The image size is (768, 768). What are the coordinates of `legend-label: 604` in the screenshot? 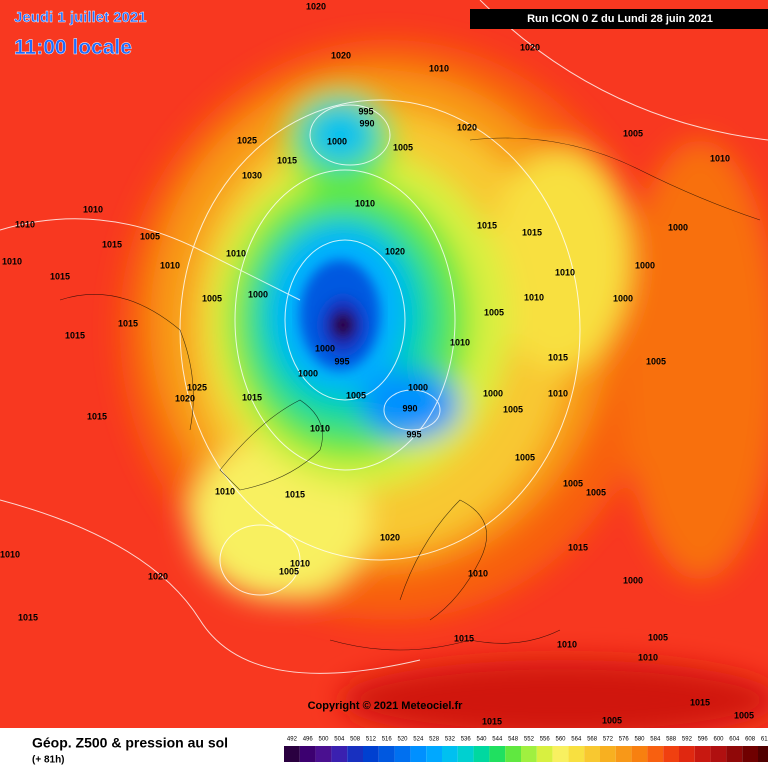 It's located at (734, 740).